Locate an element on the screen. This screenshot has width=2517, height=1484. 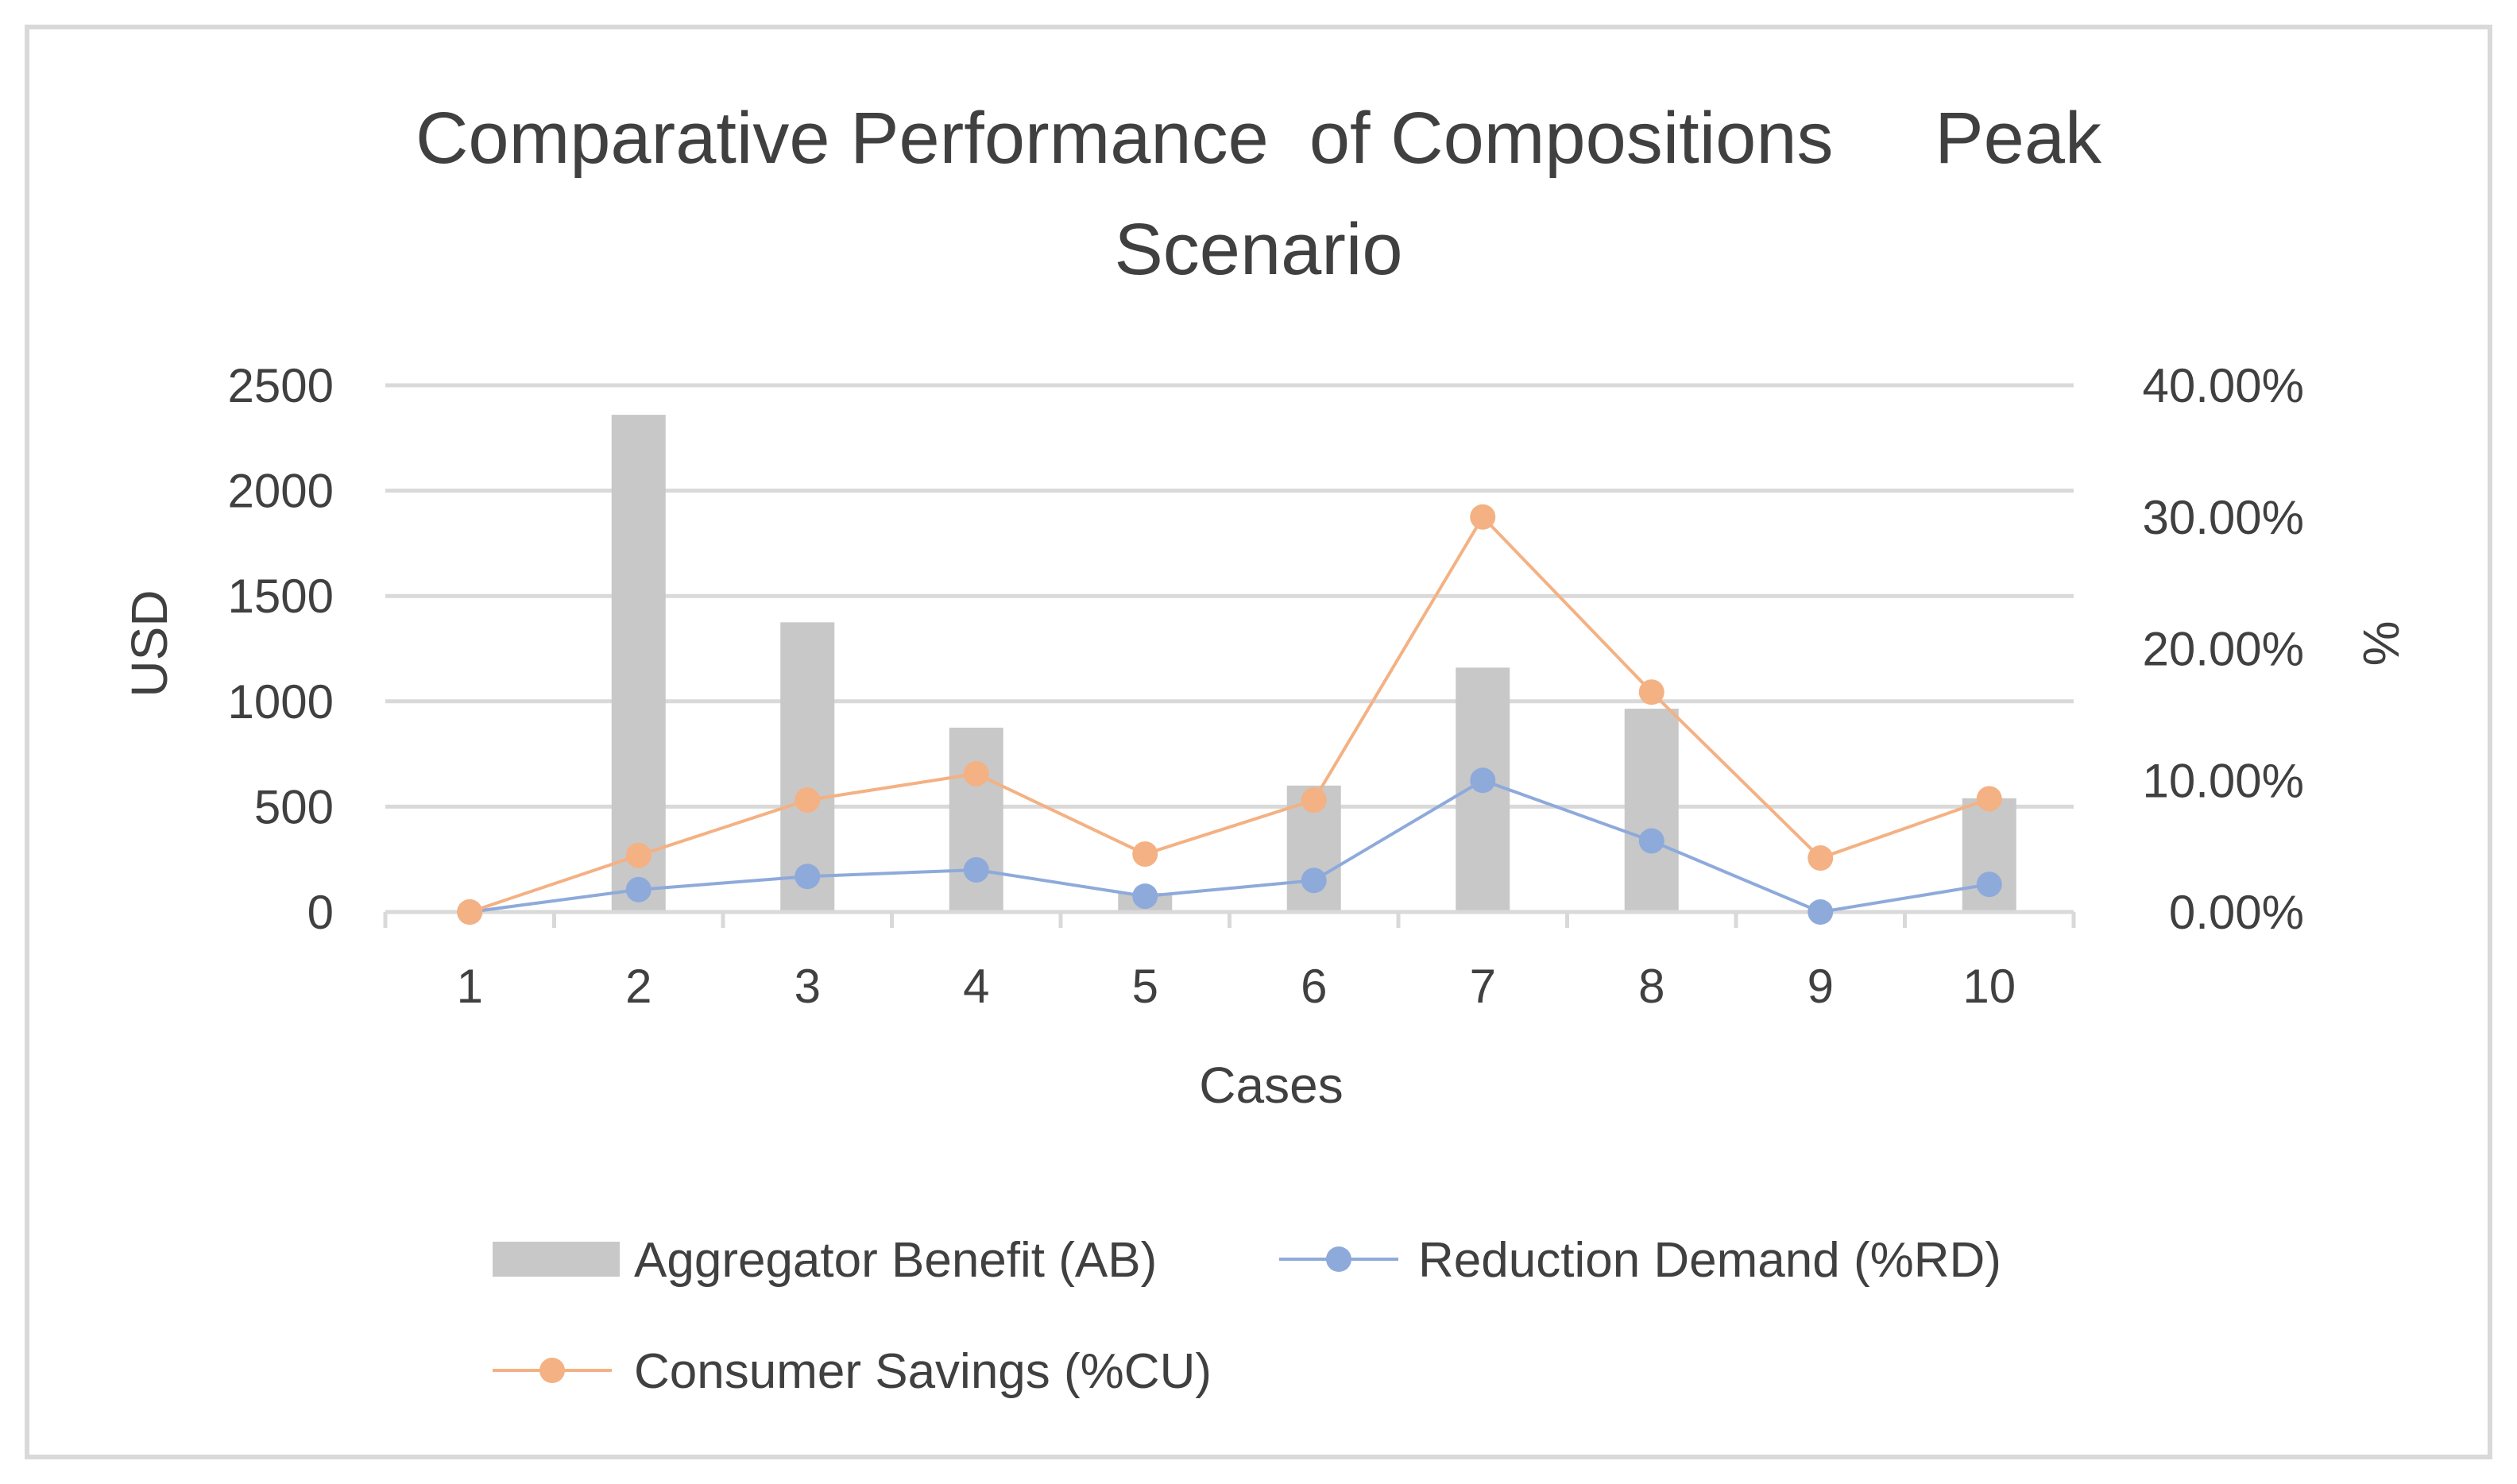
legend-label: Reduction Demand (%RD) is located at coordinates (1709, 1260).